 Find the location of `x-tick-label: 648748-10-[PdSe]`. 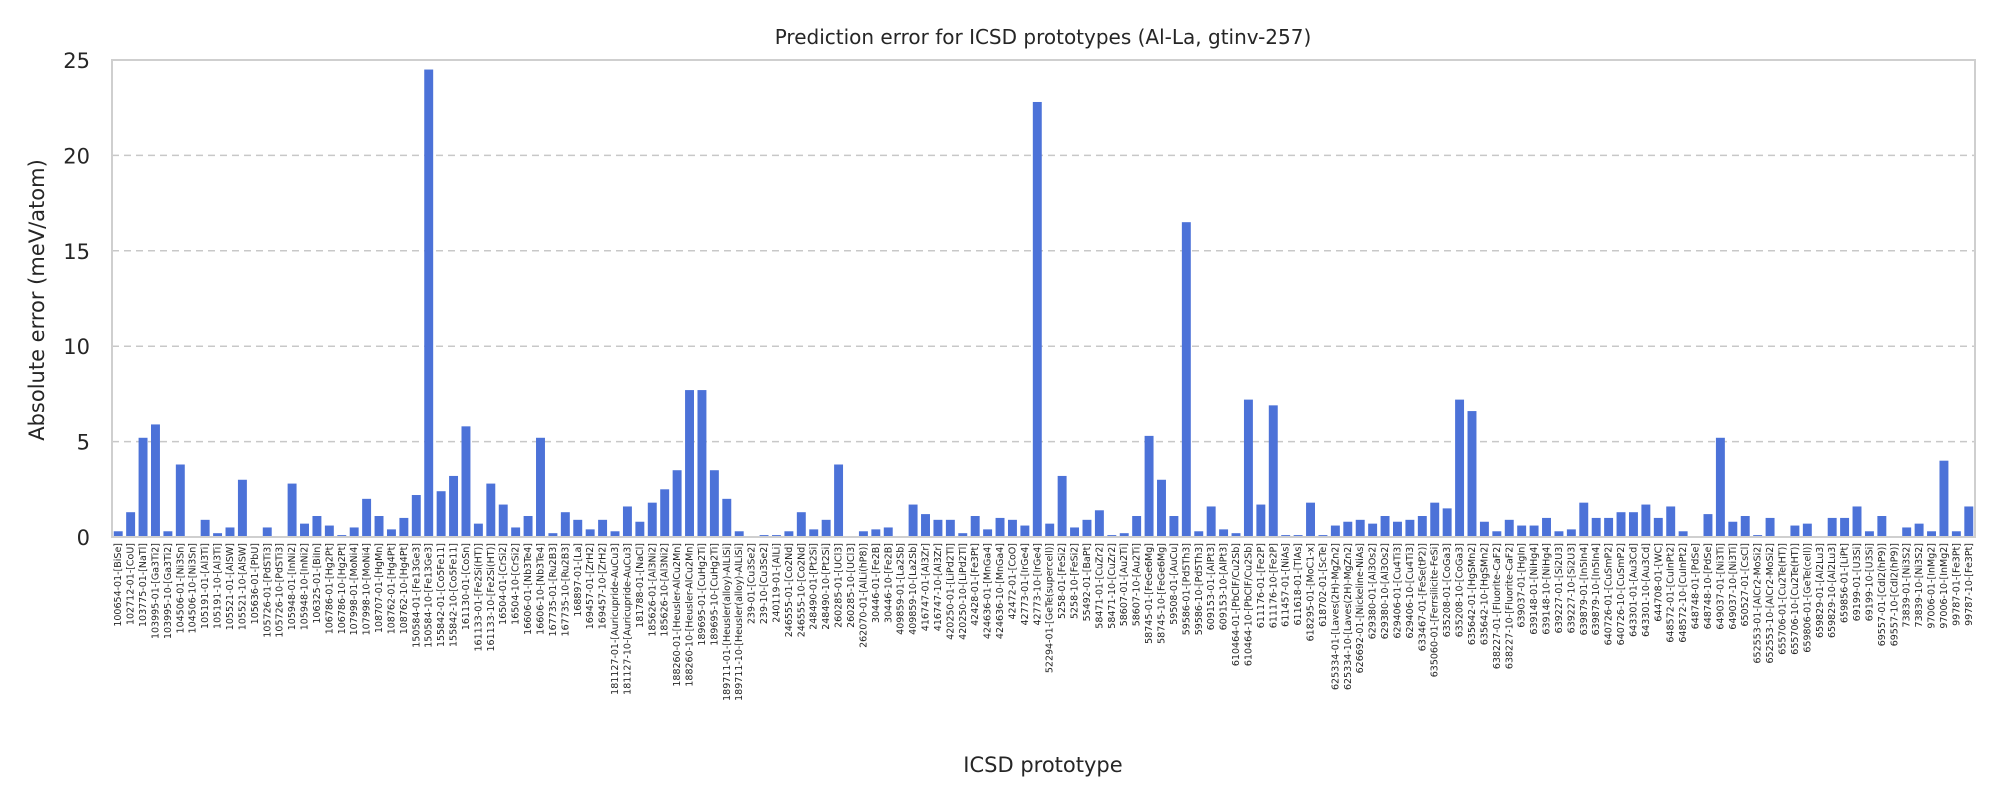

x-tick-label: 648748-10-[PdSe] is located at coordinates (1708, 586).